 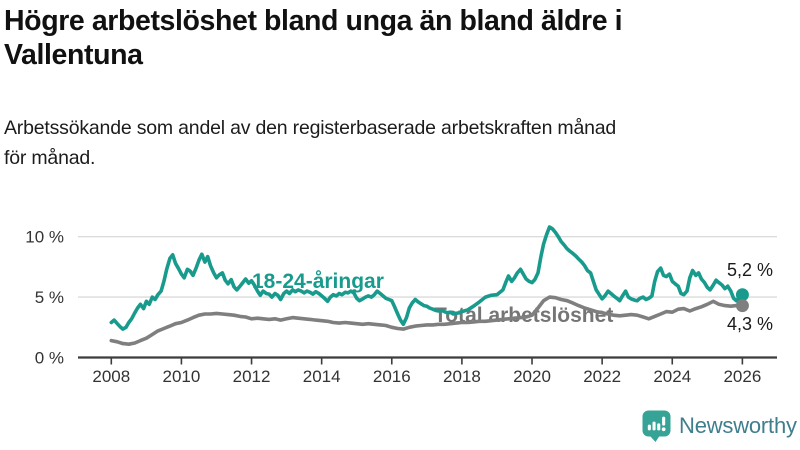 I want to click on bar-chart-speech-bubble-icon, so click(x=656, y=426).